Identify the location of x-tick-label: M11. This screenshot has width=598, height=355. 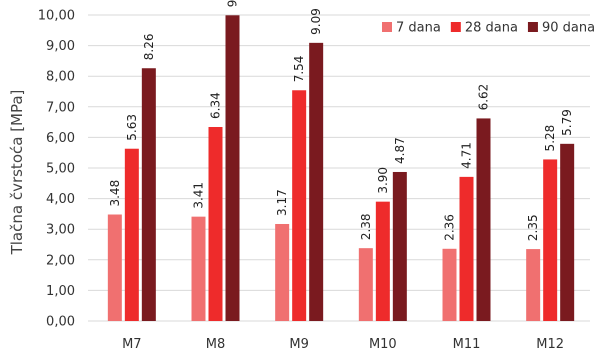
(467, 344).